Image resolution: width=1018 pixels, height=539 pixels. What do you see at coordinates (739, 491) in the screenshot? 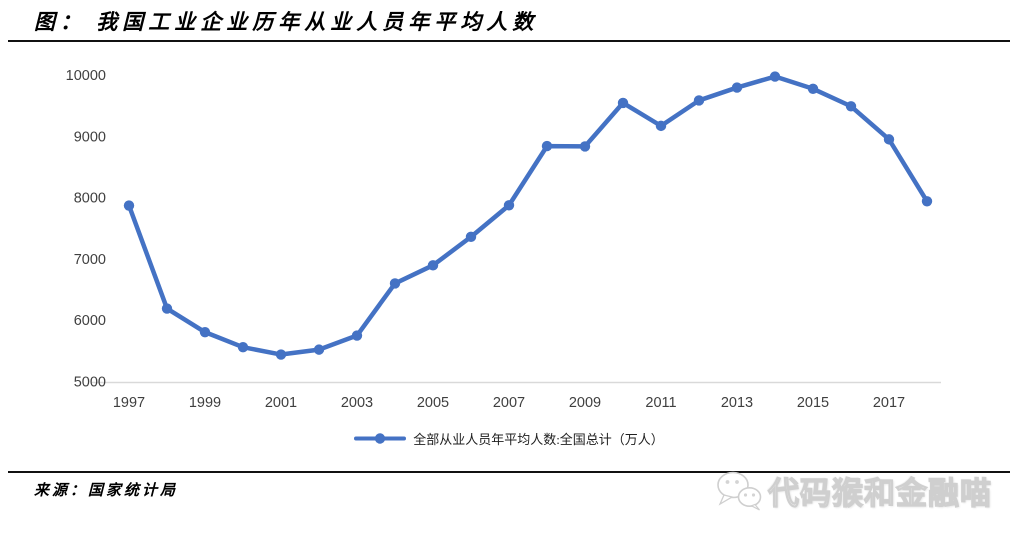
I see `wechat-icon` at bounding box center [739, 491].